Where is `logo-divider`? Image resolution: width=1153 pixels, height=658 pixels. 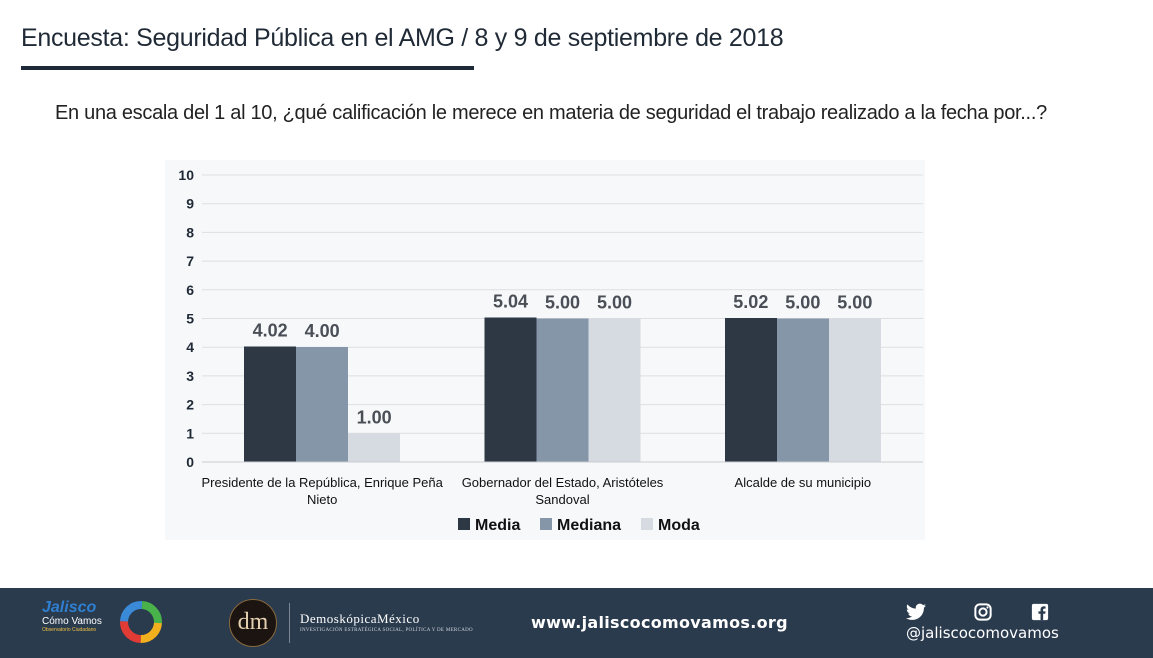
logo-divider is located at coordinates (289, 623).